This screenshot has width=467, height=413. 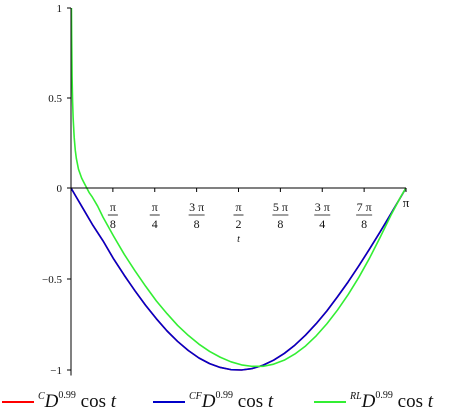 What do you see at coordinates (406, 202) in the screenshot?
I see `x-tick-label: π` at bounding box center [406, 202].